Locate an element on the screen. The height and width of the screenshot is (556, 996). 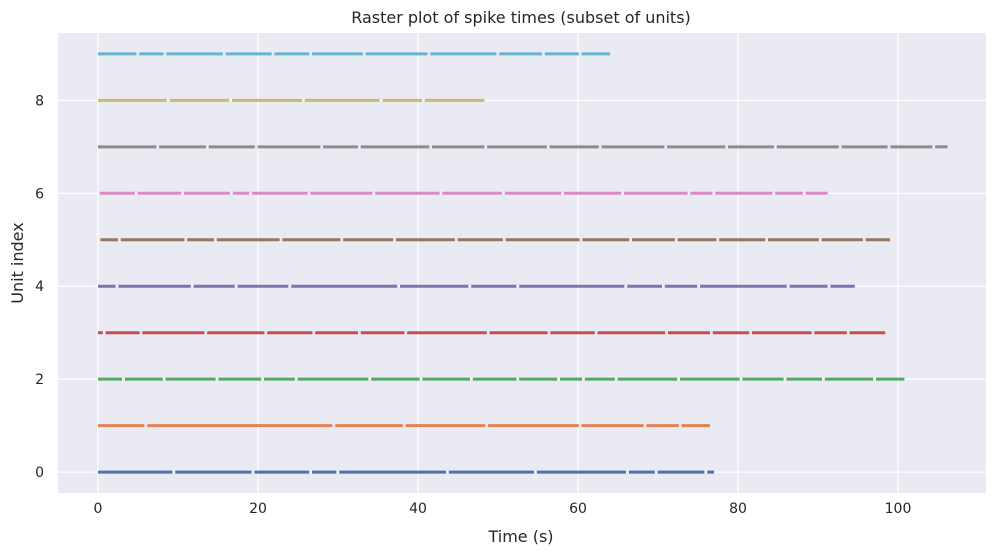
y-tick-label: 6 is located at coordinates (39, 194).